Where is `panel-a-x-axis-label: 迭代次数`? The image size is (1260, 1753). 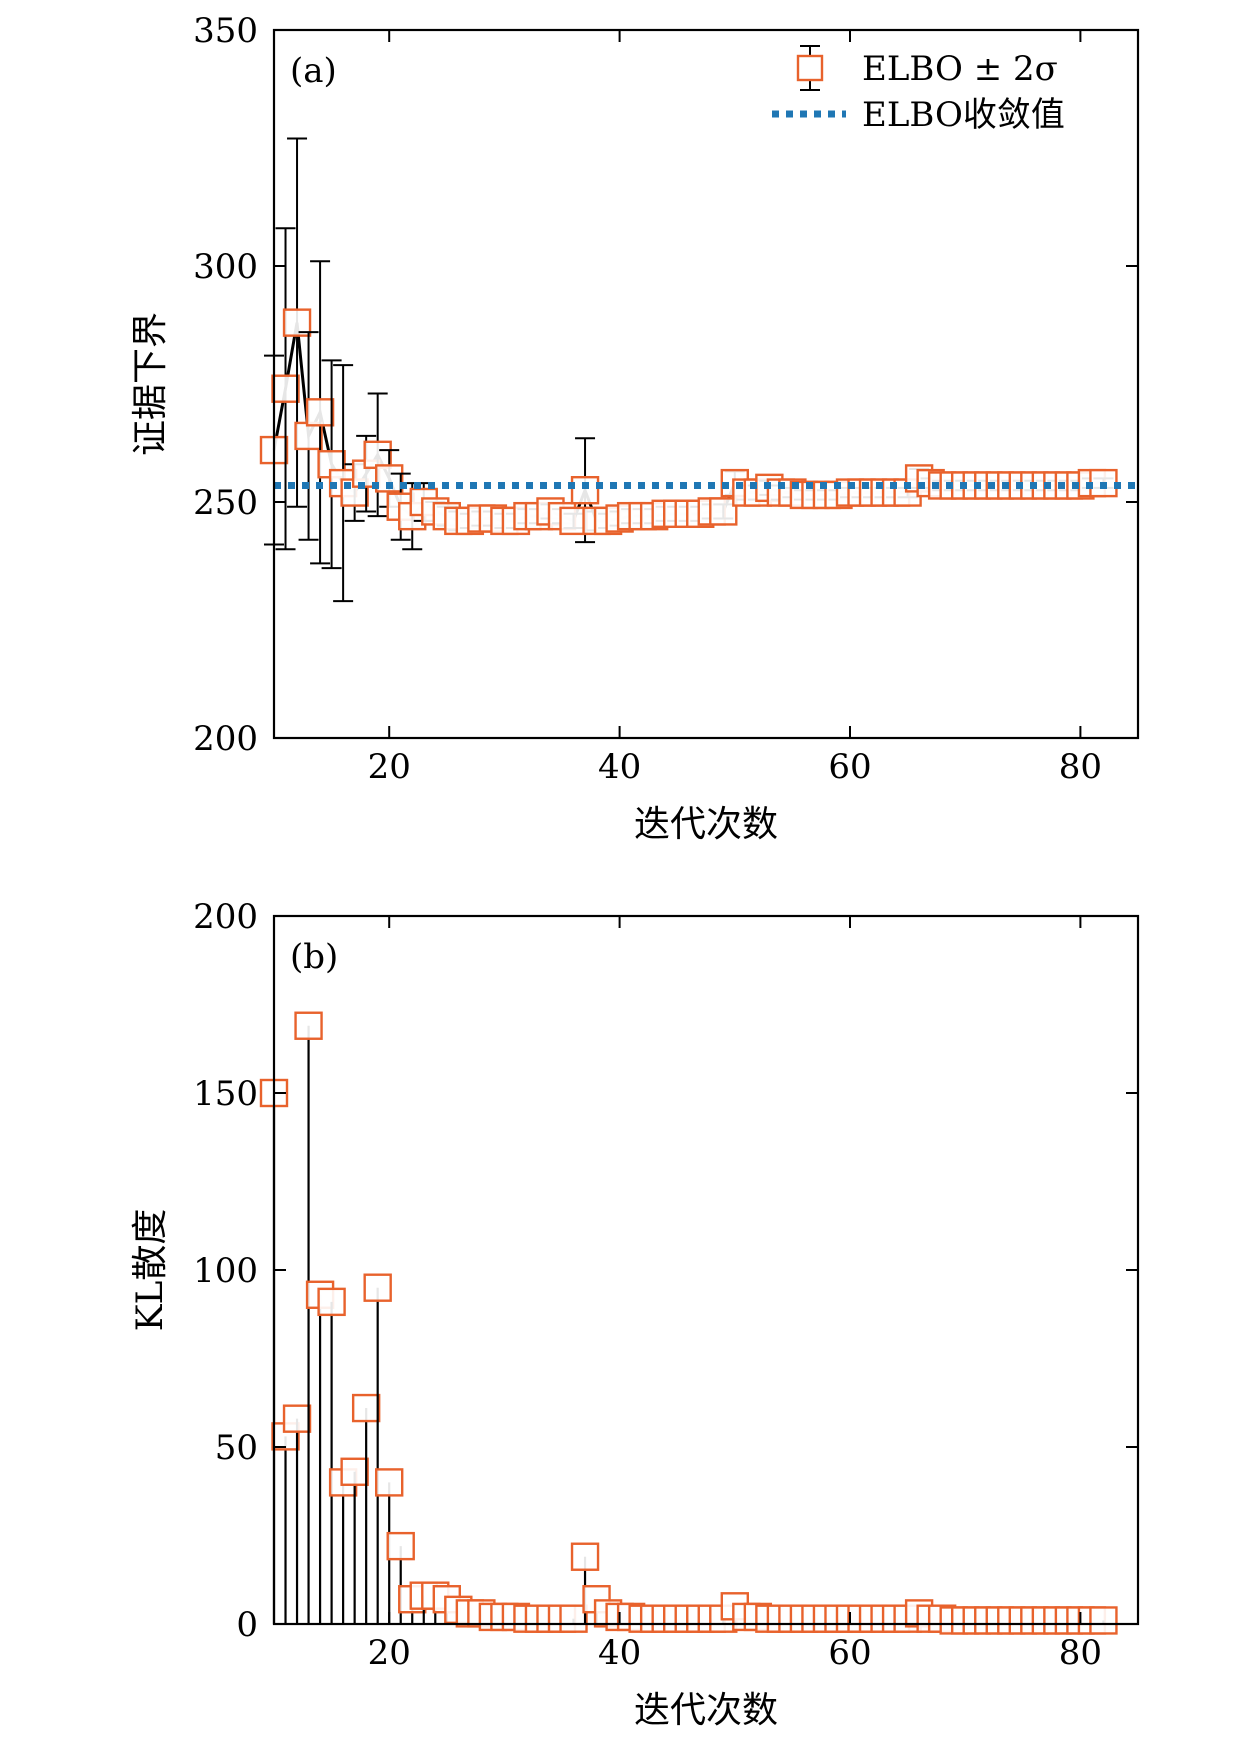 panel-a-x-axis-label: 迭代次数 is located at coordinates (706, 824).